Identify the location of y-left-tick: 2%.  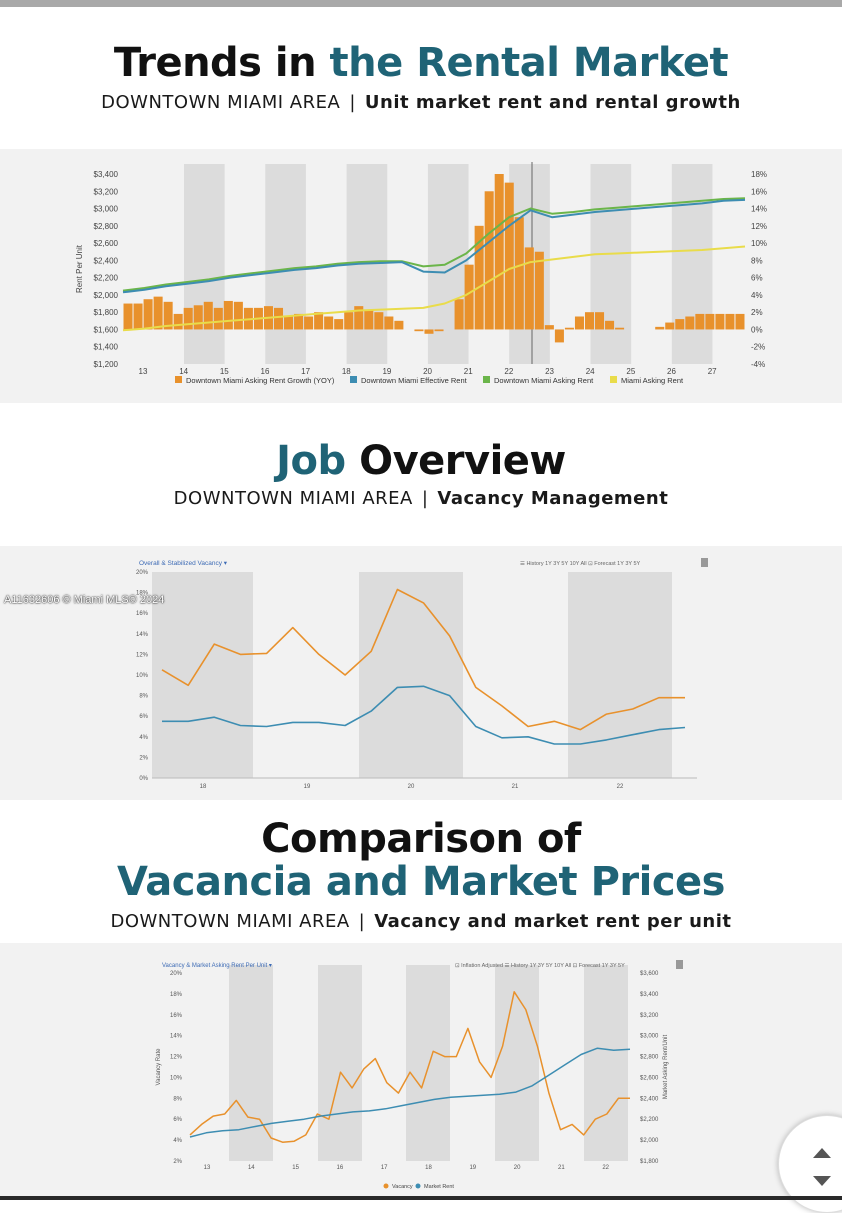
(177, 1162).